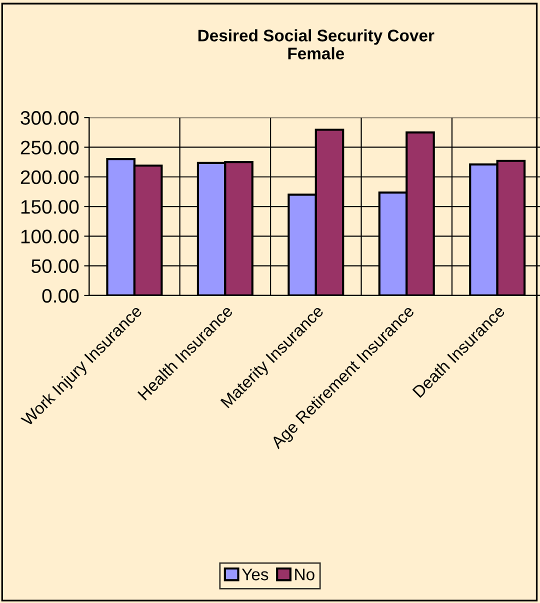 The image size is (540, 603). What do you see at coordinates (49, 147) in the screenshot?
I see `y-tick-label: 250.00` at bounding box center [49, 147].